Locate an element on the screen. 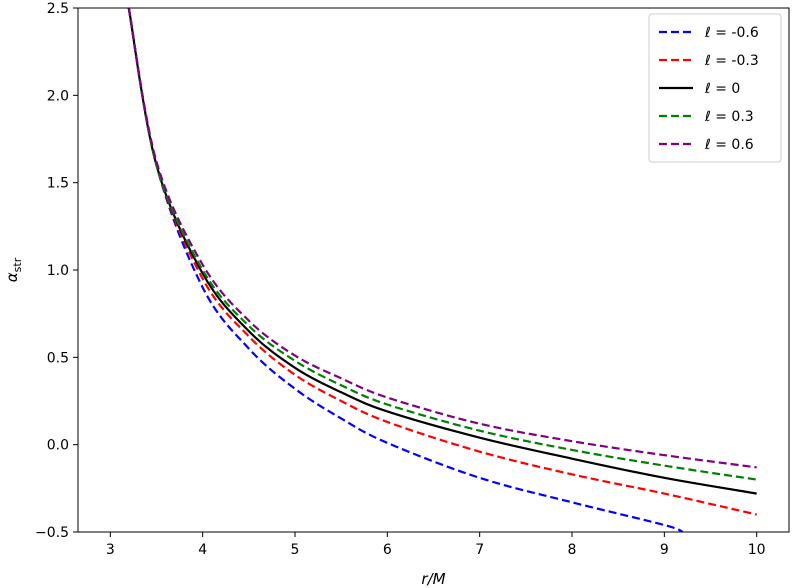 This screenshot has width=797, height=588. y-axis-label-sub: str is located at coordinates (17, 264).